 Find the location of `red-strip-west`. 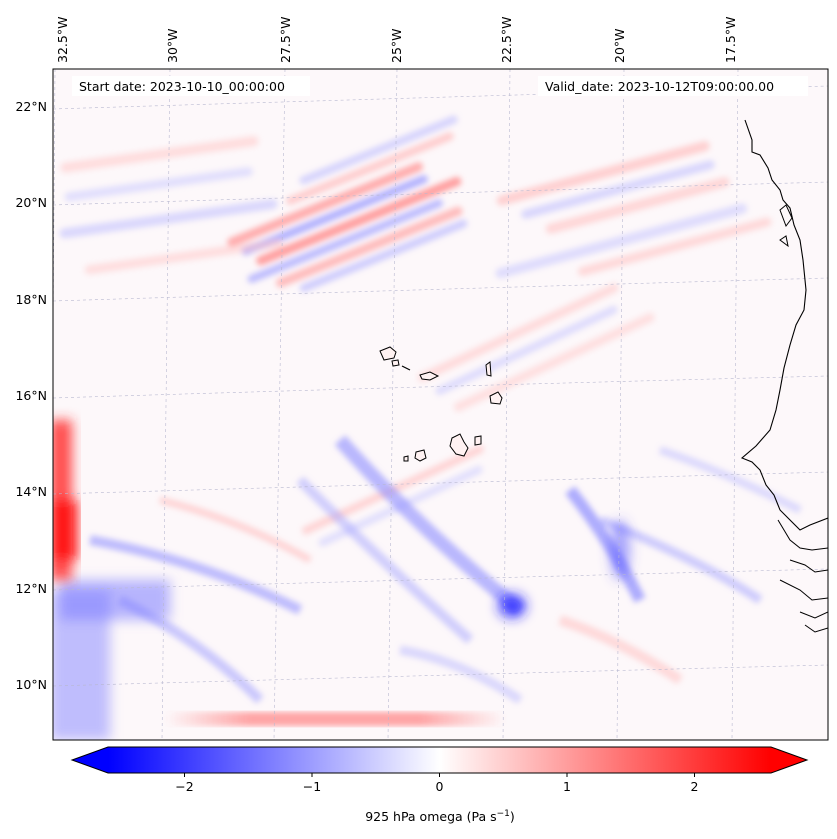

red-strip-west is located at coordinates (65, 500).